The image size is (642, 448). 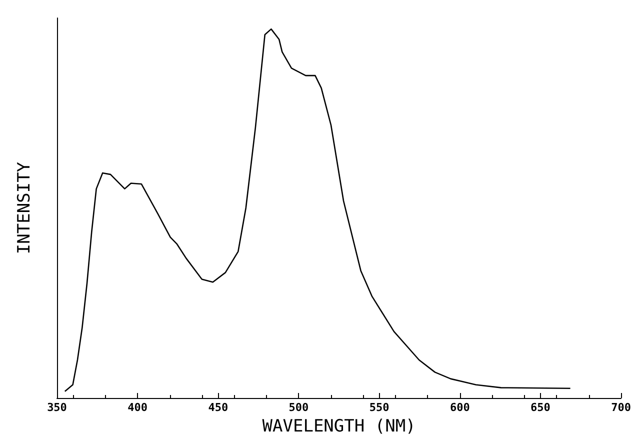 What do you see at coordinates (138, 407) in the screenshot?
I see `x-tick-label: 400` at bounding box center [138, 407].